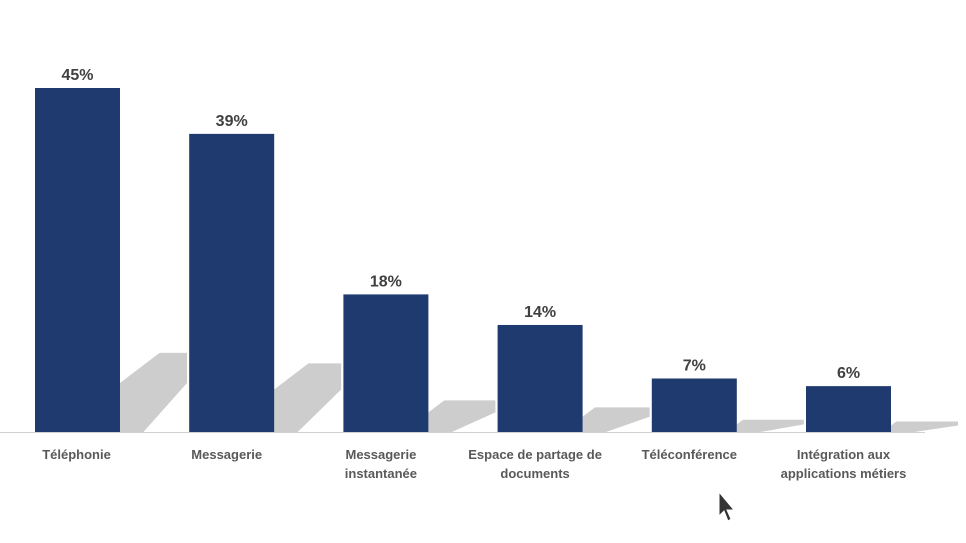 The height and width of the screenshot is (543, 966). What do you see at coordinates (534, 473) in the screenshot?
I see `category-label: documents` at bounding box center [534, 473].